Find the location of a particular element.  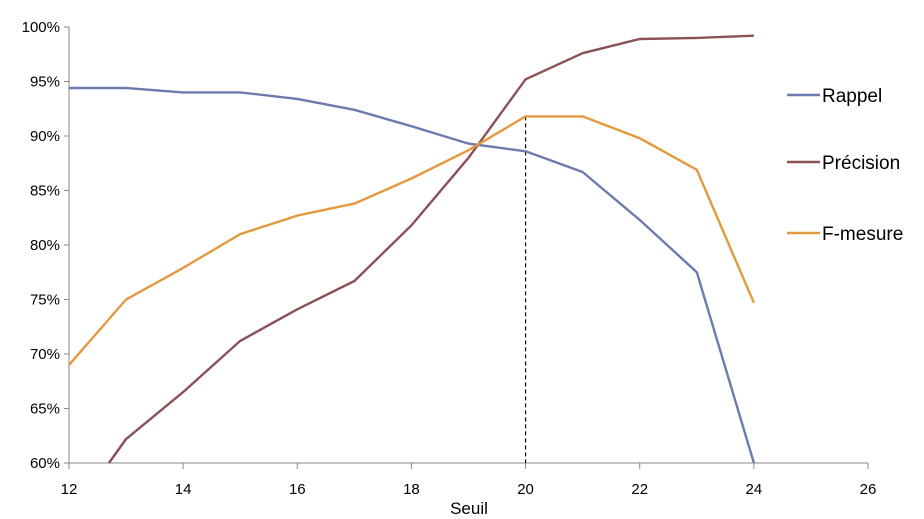

y-tick-label: 80% is located at coordinates (45, 245).